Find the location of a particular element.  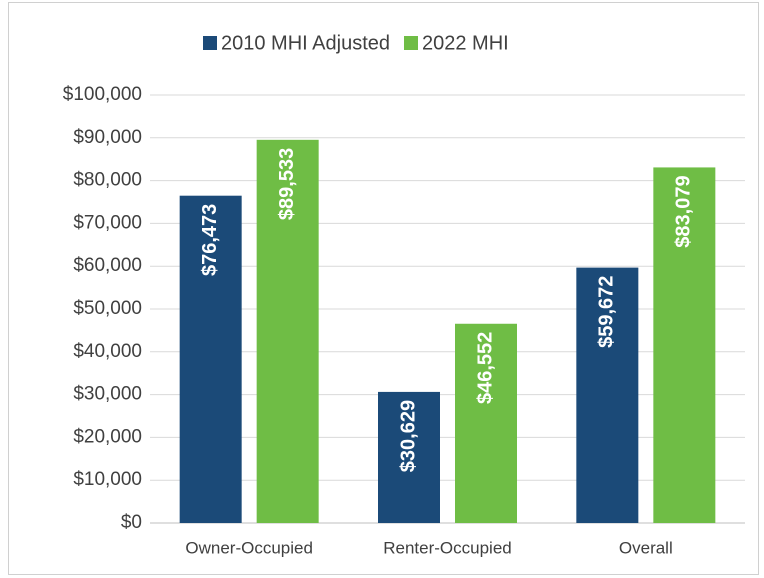

y-tick-label: $70,000 is located at coordinates (107, 222).